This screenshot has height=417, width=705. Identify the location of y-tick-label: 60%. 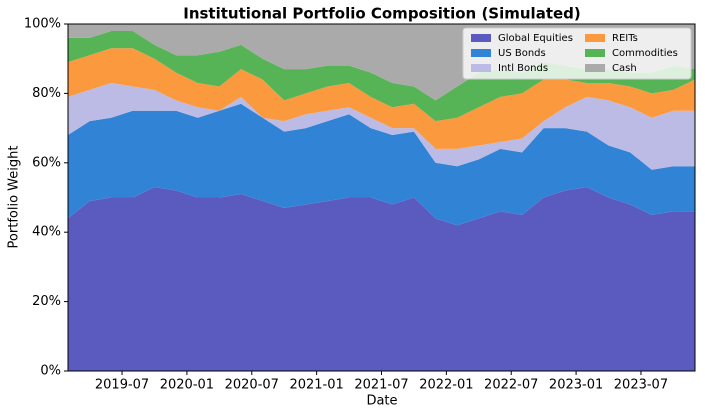
(46, 162).